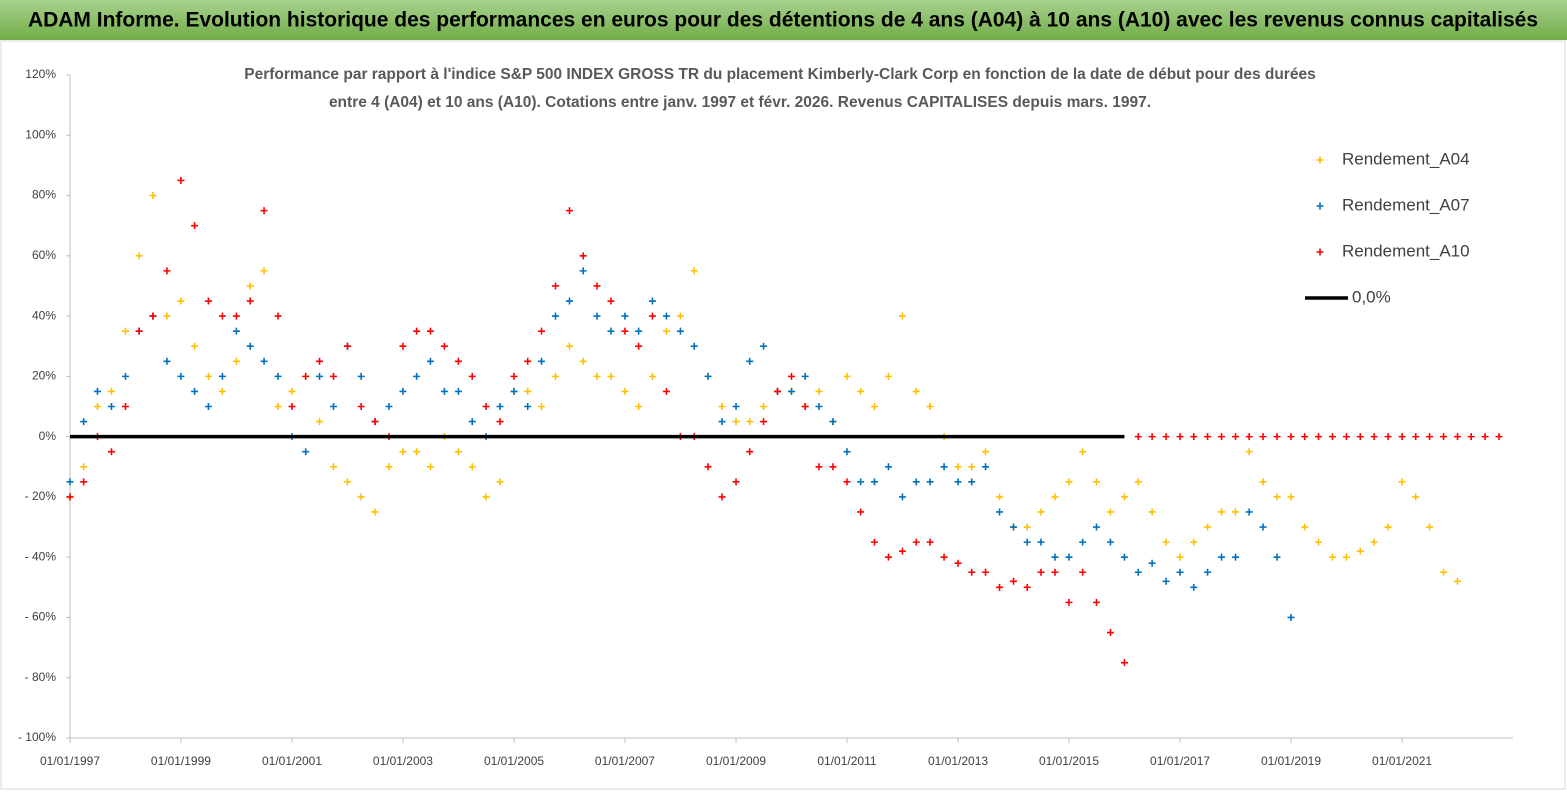 The width and height of the screenshot is (1567, 795). What do you see at coordinates (736, 761) in the screenshot?
I see `x-tick-label: 01/01/2009` at bounding box center [736, 761].